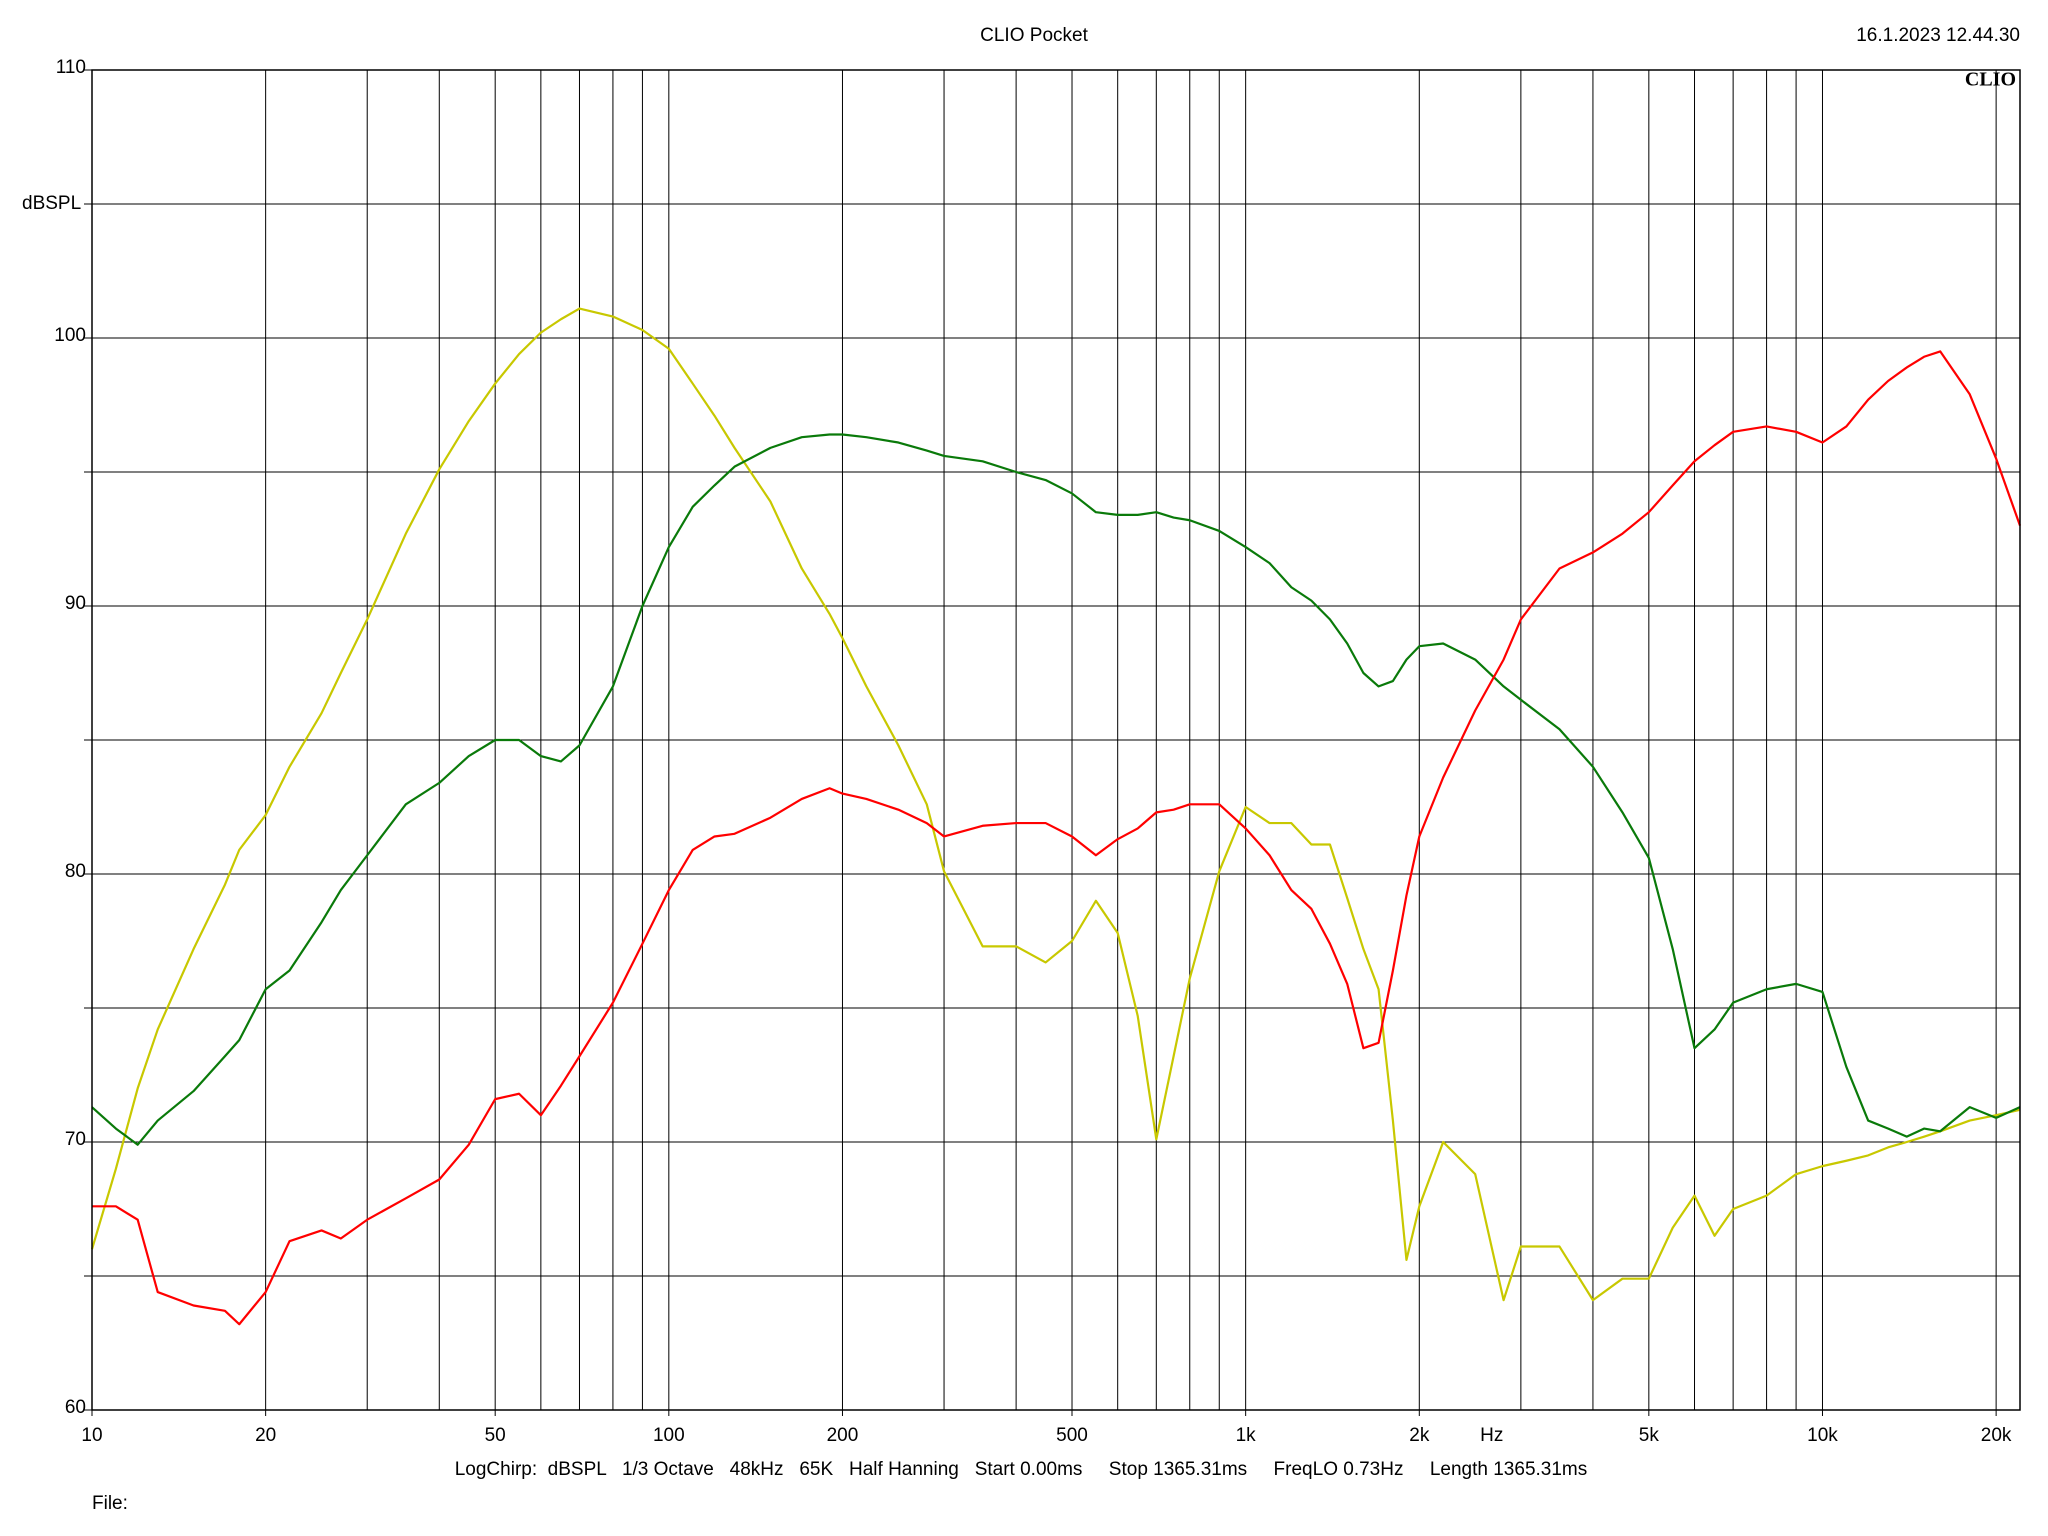  What do you see at coordinates (265, 1435) in the screenshot?
I see `x-tick-label: 20` at bounding box center [265, 1435].